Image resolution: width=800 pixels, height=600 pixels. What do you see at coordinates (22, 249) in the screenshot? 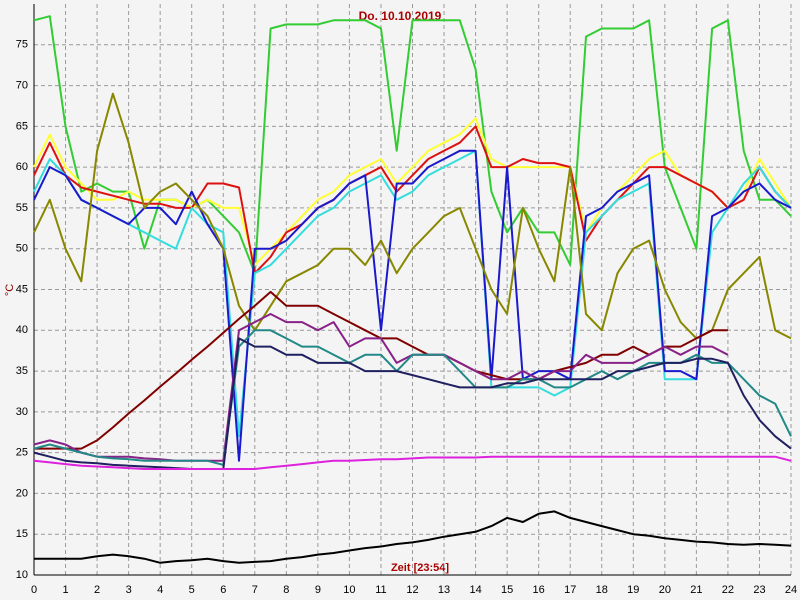
I see `y-tick-label: 50` at bounding box center [22, 249].